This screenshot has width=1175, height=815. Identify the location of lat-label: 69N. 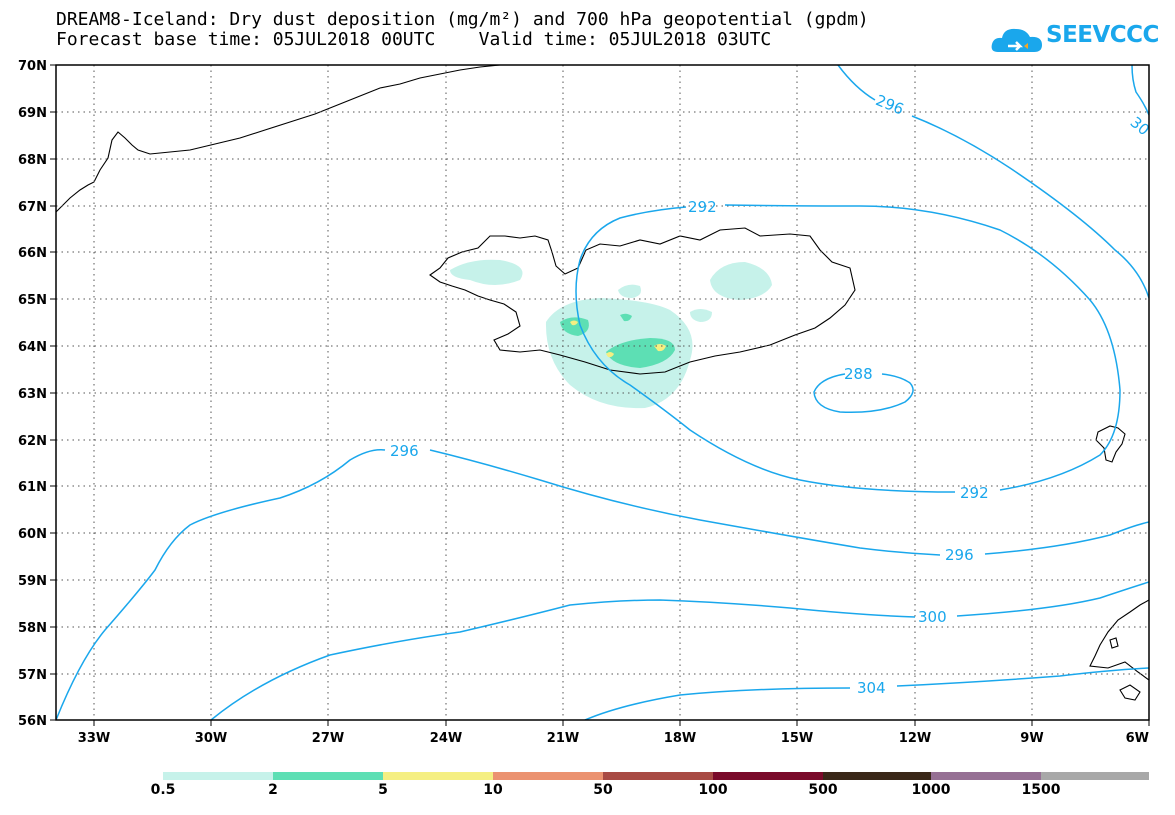
(32, 113).